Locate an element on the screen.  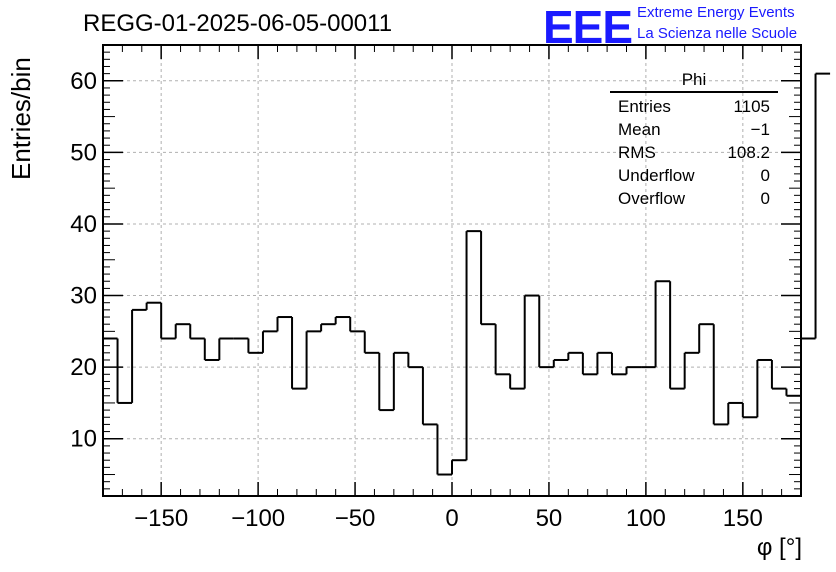
stats-label: Overflow is located at coordinates (652, 198).